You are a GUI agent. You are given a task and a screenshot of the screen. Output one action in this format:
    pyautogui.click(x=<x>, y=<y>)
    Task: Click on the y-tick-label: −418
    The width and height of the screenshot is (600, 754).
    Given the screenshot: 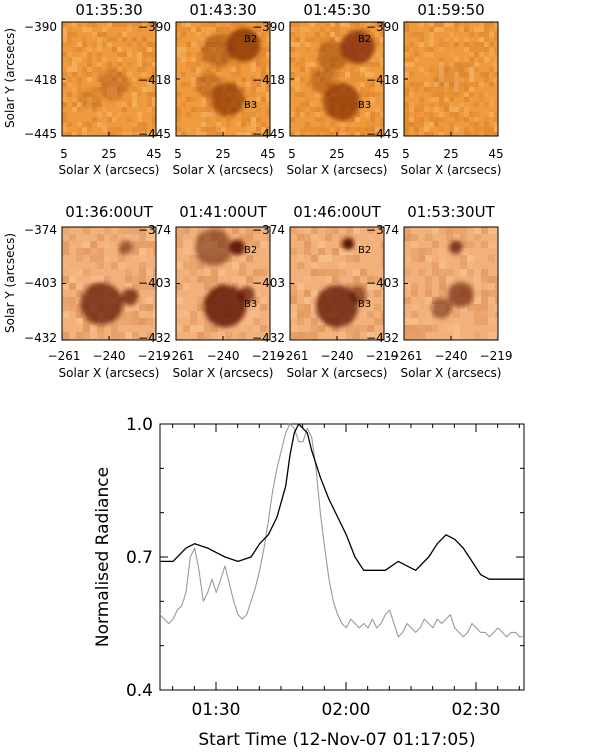 What is the action you would take?
    pyautogui.click(x=154, y=80)
    